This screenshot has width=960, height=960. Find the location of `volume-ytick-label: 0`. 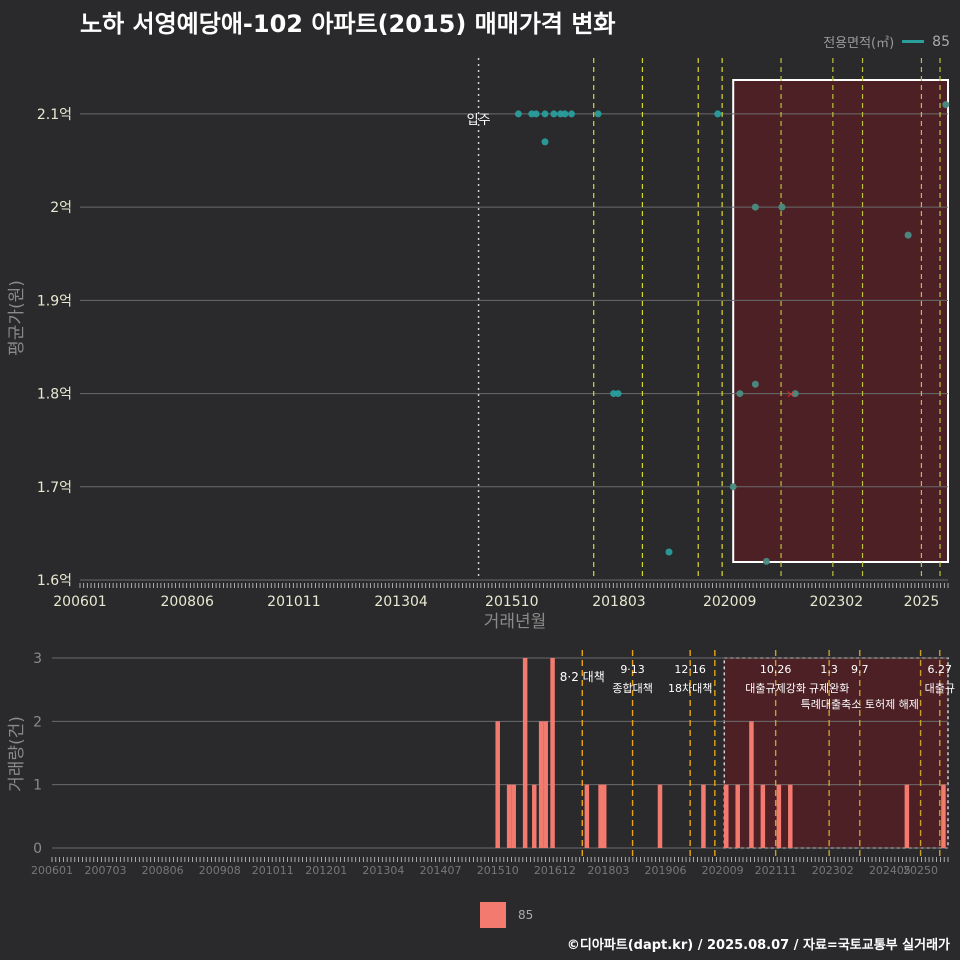

volume-ytick-label: 0 is located at coordinates (37, 849).